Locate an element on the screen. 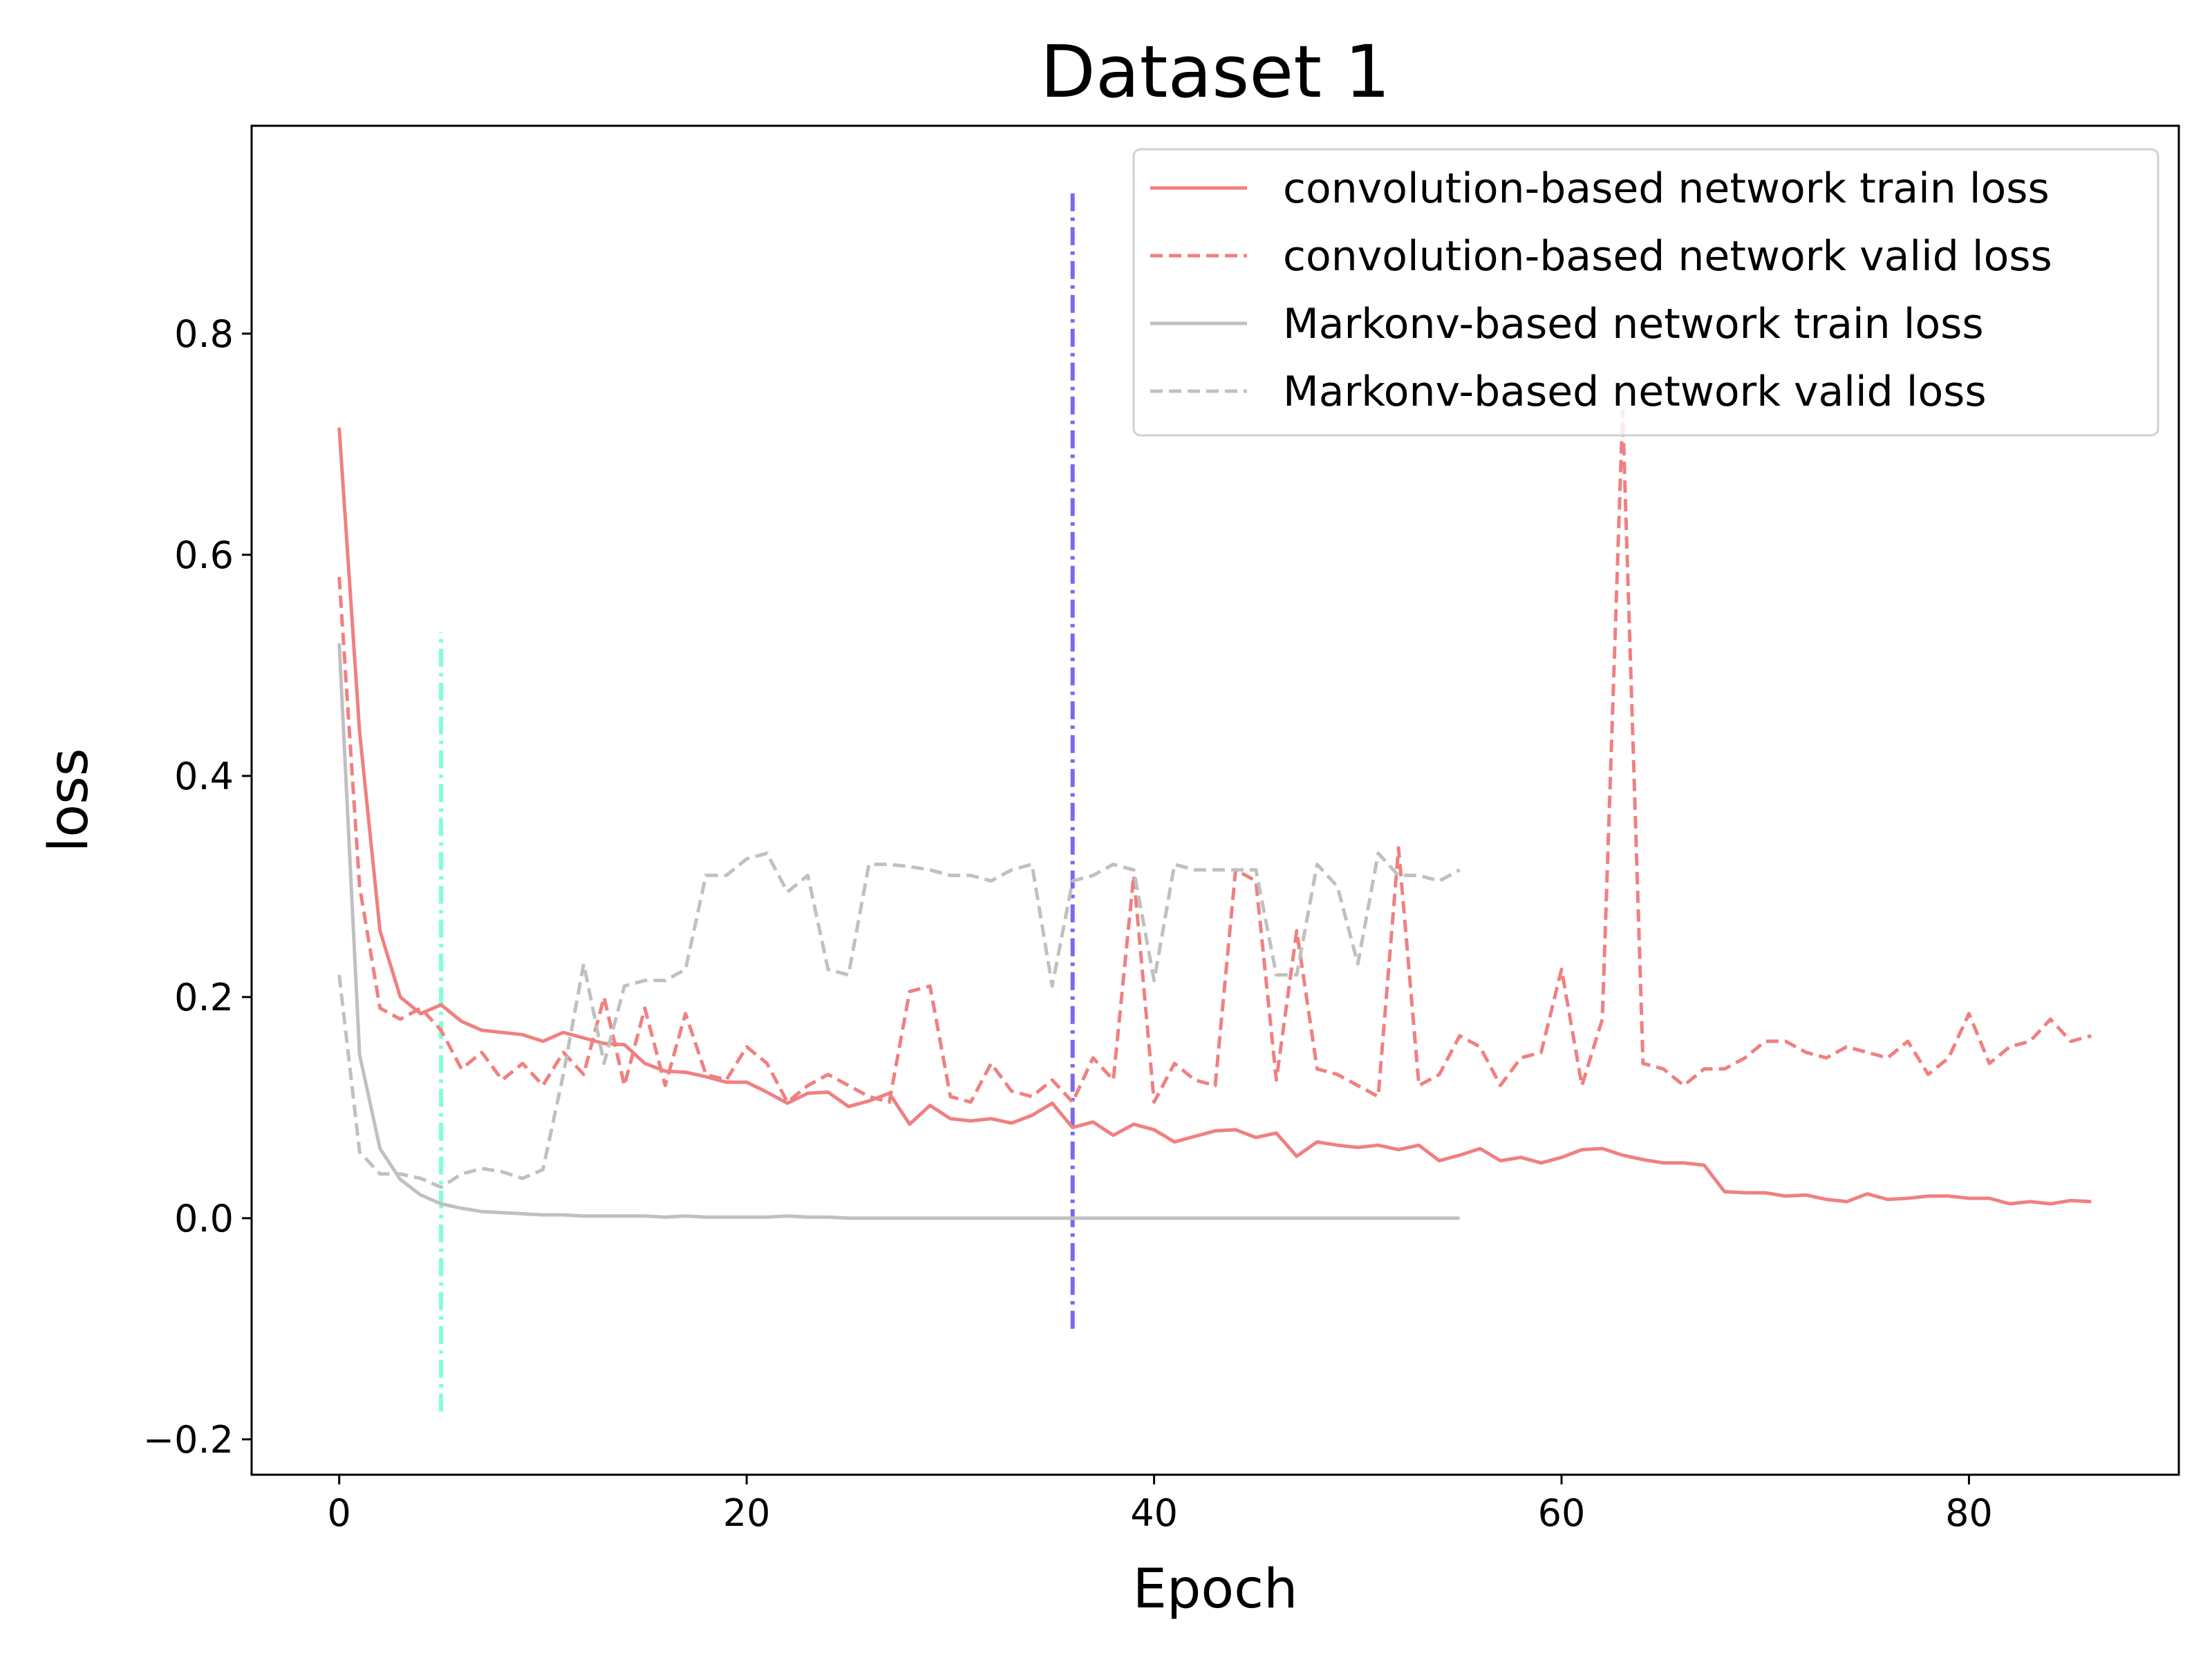  x-tick-label: 20 is located at coordinates (747, 1513).